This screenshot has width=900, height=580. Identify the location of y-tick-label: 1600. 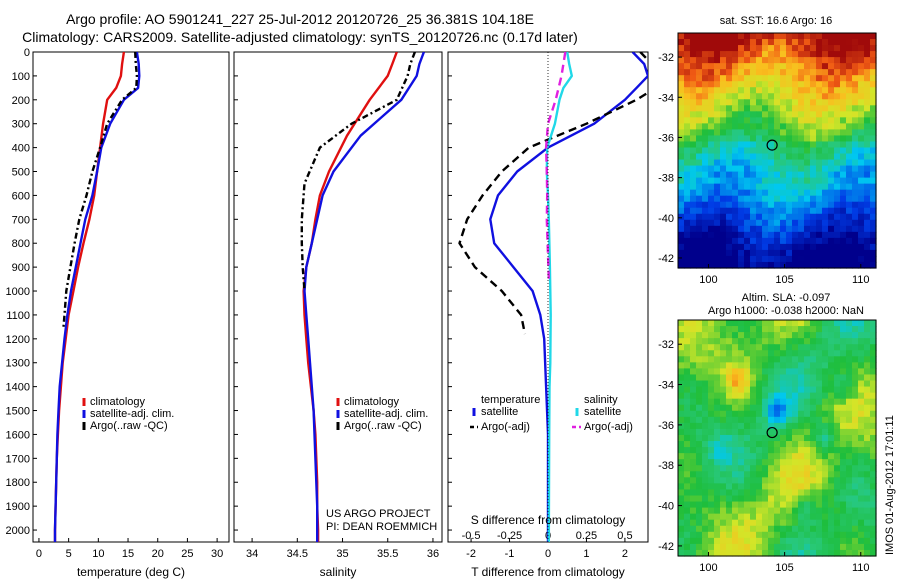
(18, 435).